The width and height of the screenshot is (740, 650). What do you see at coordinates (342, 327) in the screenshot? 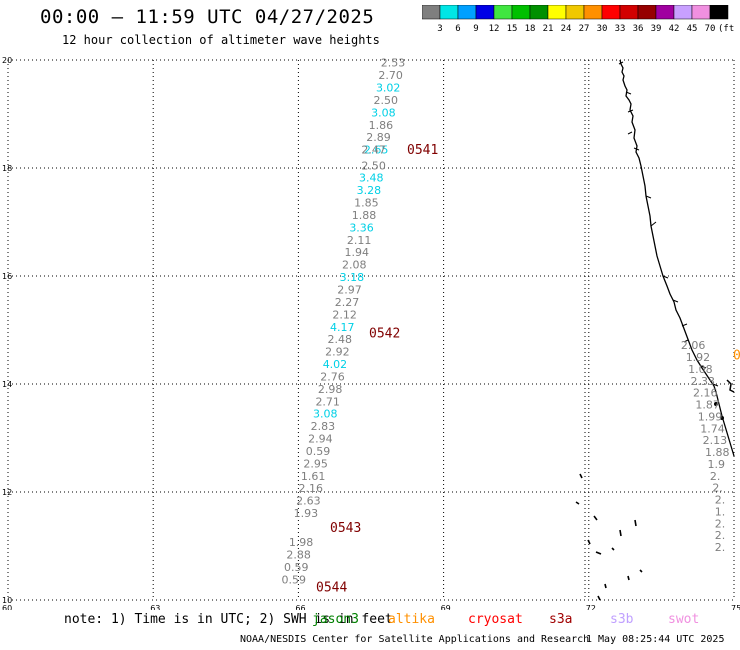
I see `wave-height-value: 4.17` at bounding box center [342, 327].